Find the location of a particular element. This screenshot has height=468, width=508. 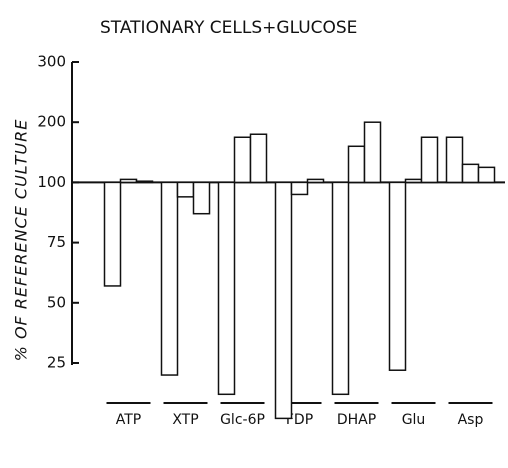

y-tick-label: 75 is located at coordinates (56, 242).